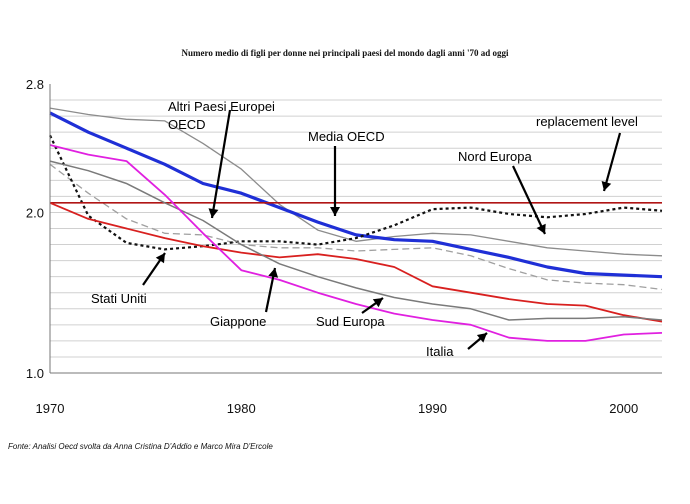  What do you see at coordinates (35, 84) in the screenshot?
I see `y-tick-label: 2.8` at bounding box center [35, 84].